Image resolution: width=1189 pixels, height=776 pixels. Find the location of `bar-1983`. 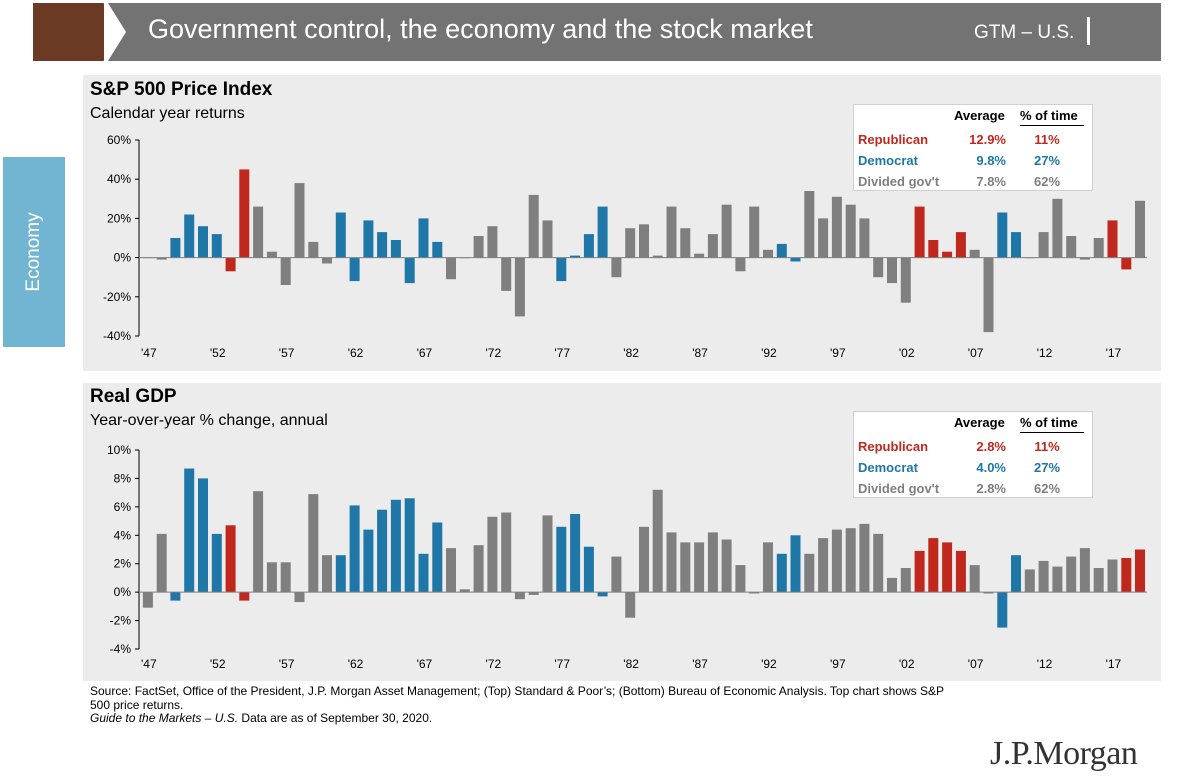

bar-1983 is located at coordinates (644, 559).